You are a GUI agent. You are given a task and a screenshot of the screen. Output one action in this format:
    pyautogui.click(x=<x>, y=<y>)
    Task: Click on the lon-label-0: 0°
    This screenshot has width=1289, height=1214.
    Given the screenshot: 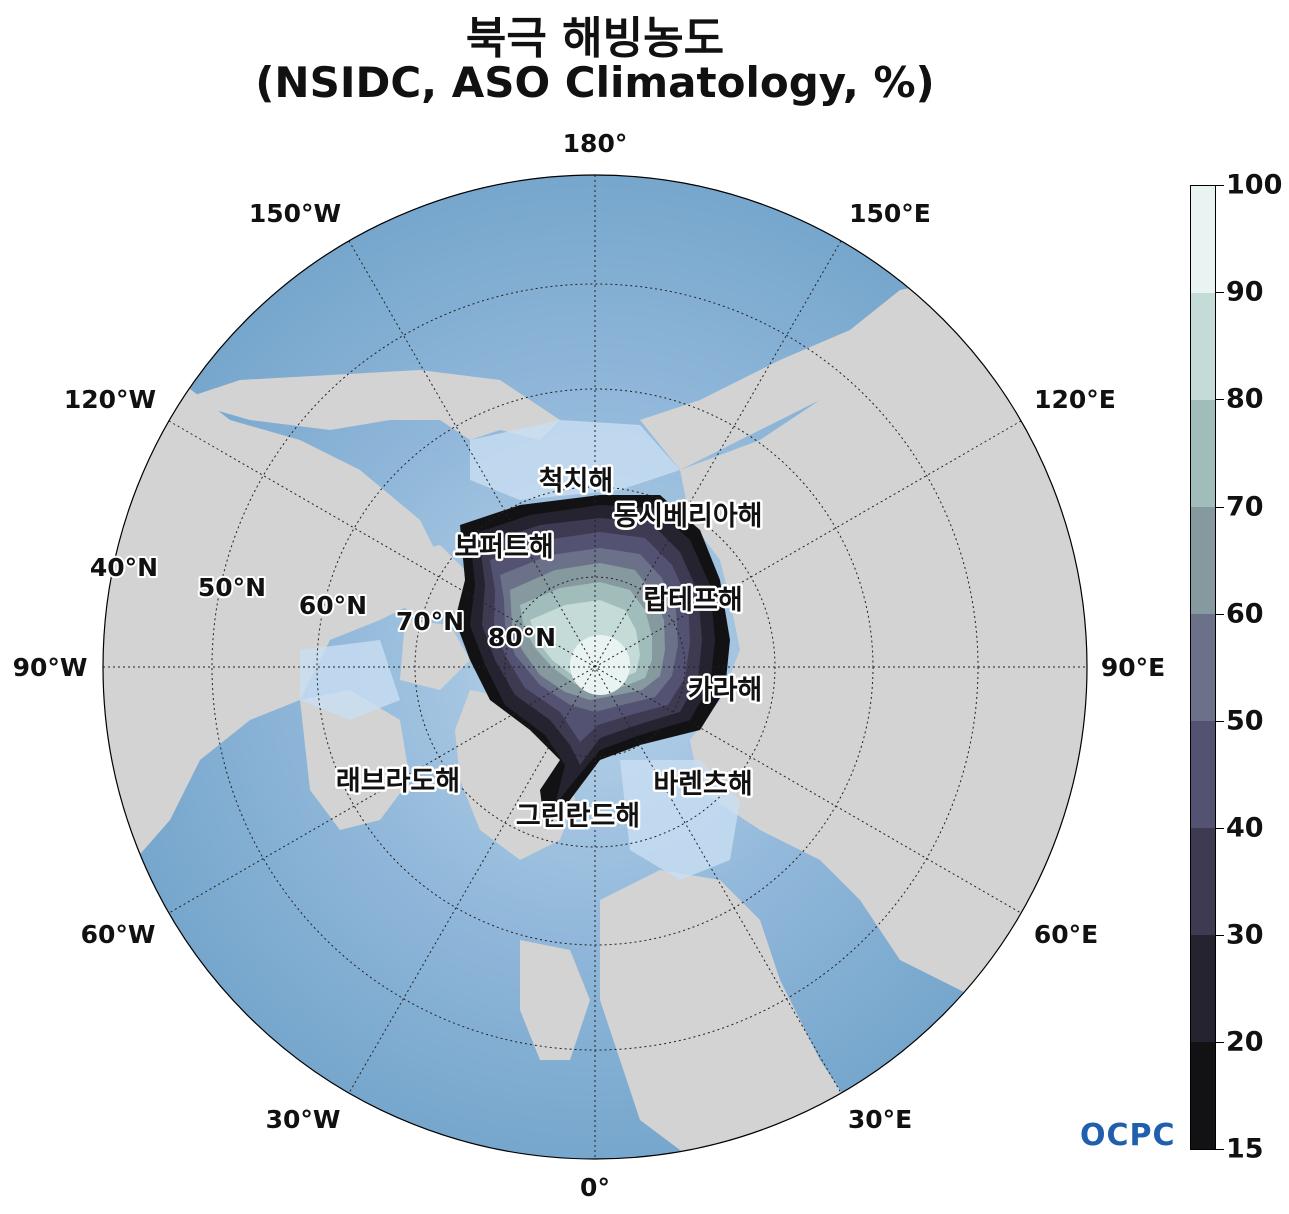 What is the action you would take?
    pyautogui.click(x=595, y=1187)
    